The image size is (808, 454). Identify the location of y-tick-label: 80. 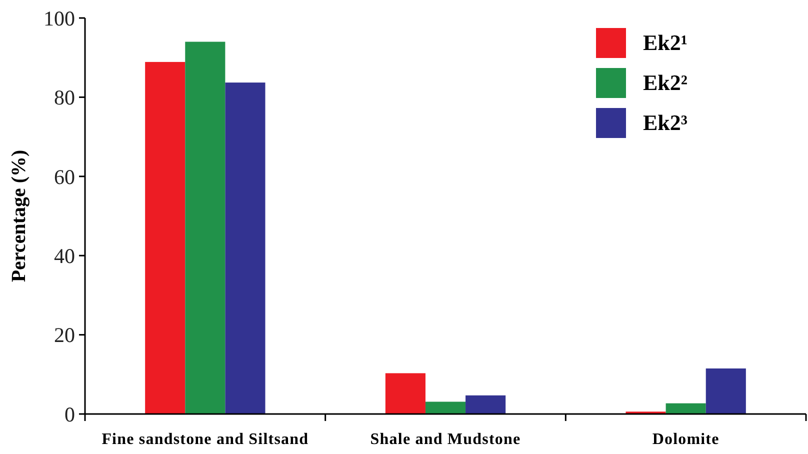
(64, 98).